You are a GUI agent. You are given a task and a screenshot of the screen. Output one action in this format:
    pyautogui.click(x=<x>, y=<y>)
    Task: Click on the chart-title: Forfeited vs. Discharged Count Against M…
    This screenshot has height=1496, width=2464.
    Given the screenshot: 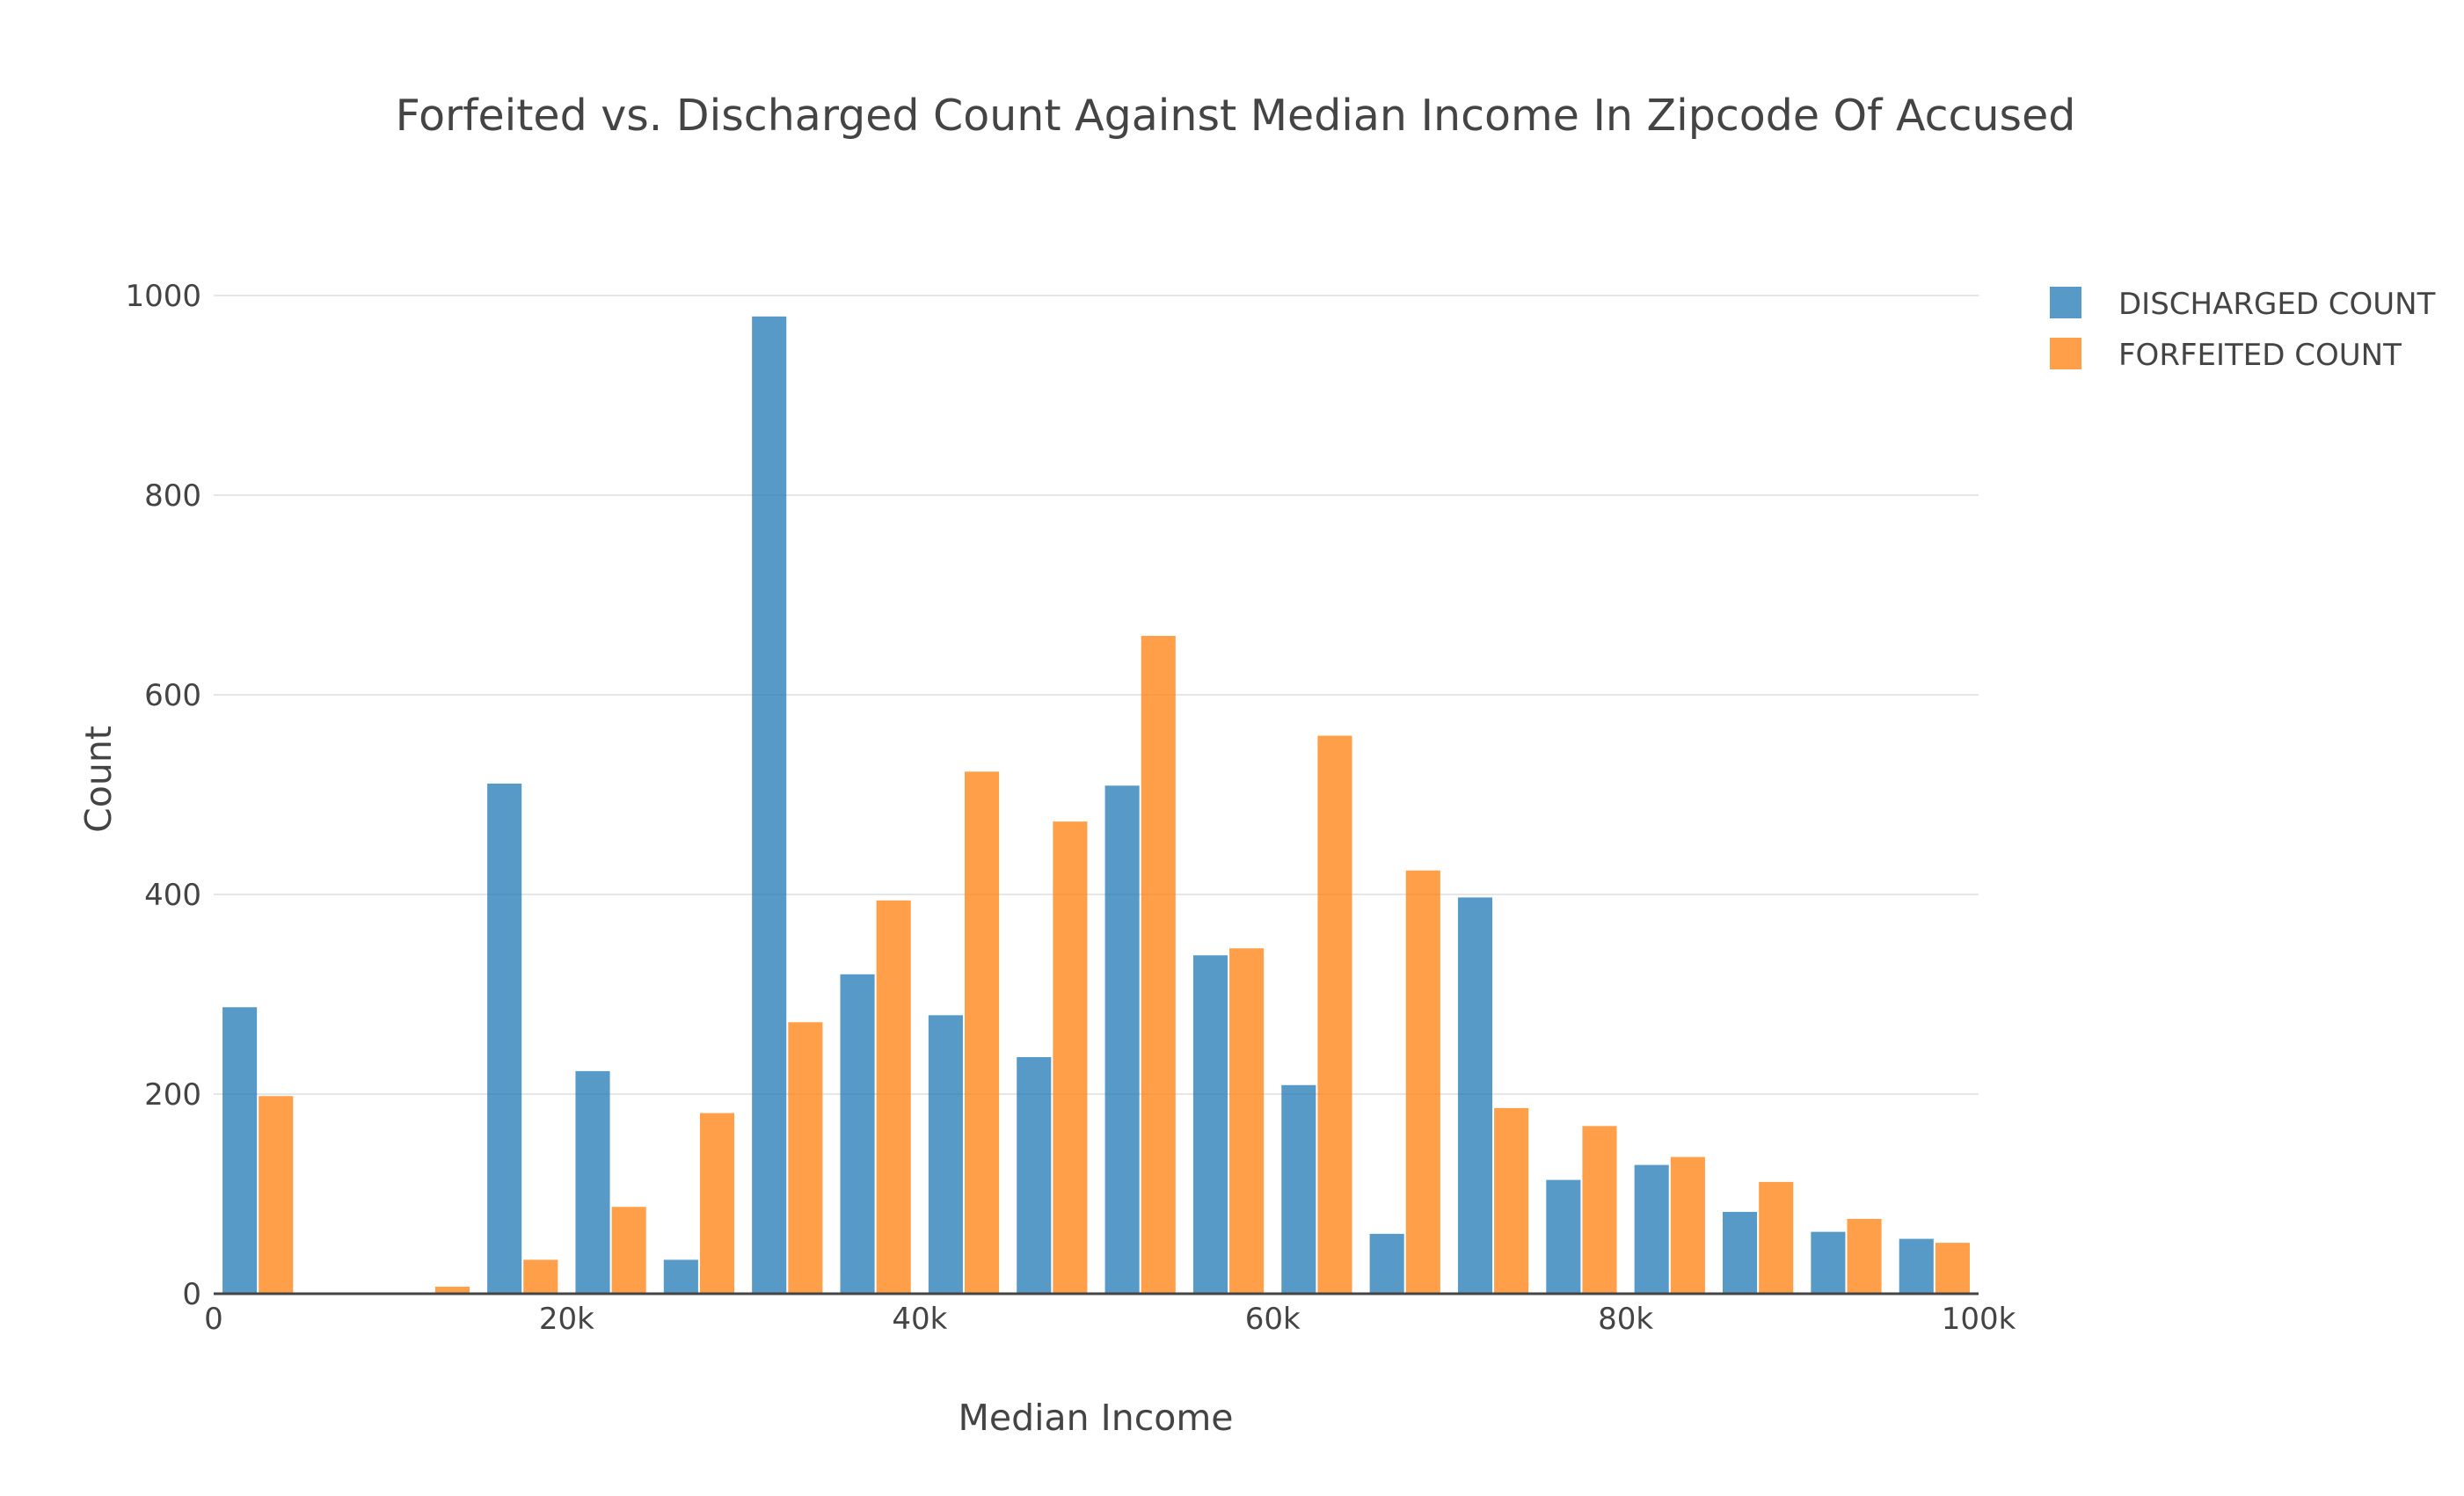 What is the action you would take?
    pyautogui.click(x=1236, y=116)
    